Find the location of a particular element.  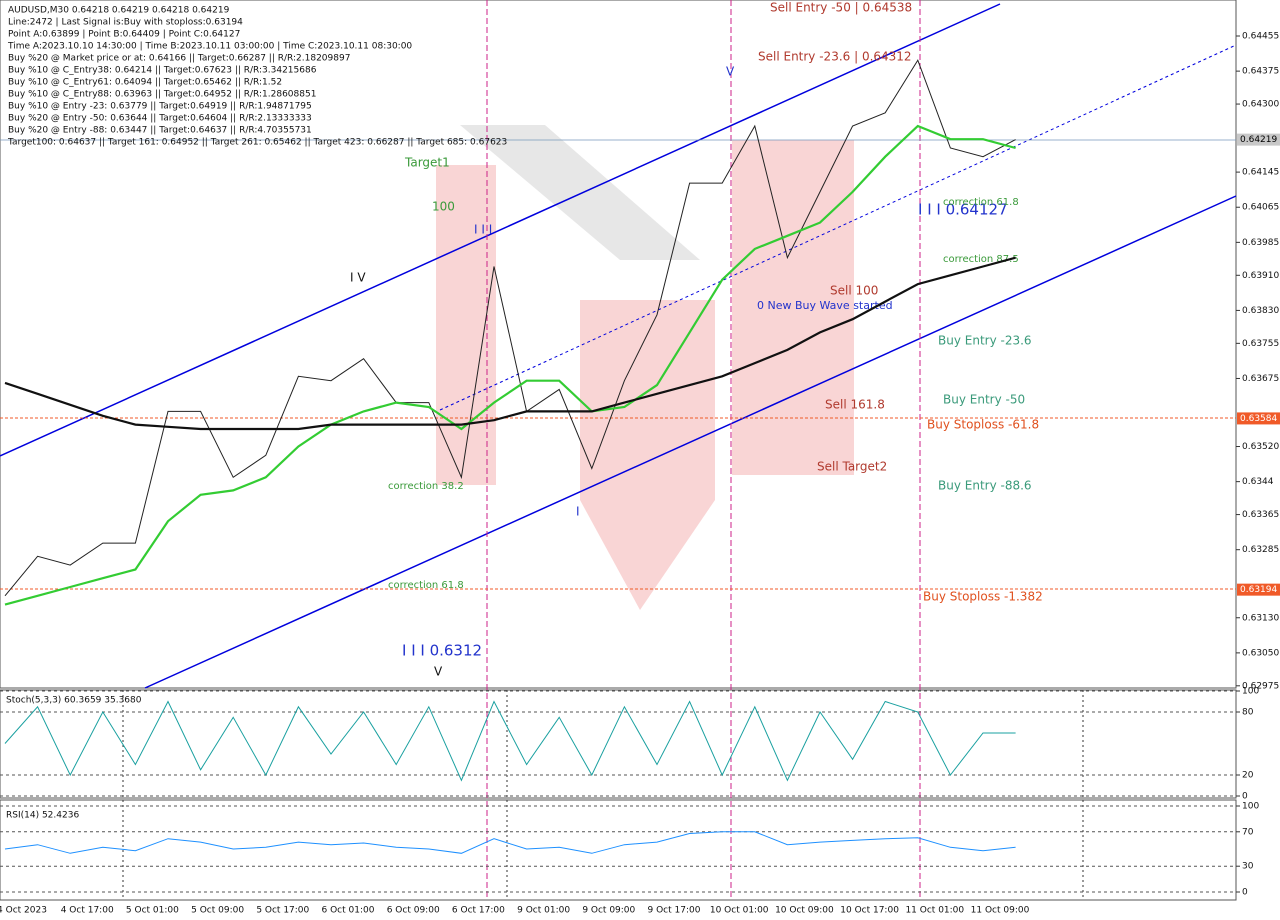

y-tick-label: 0.63050 is located at coordinates (1260, 653).